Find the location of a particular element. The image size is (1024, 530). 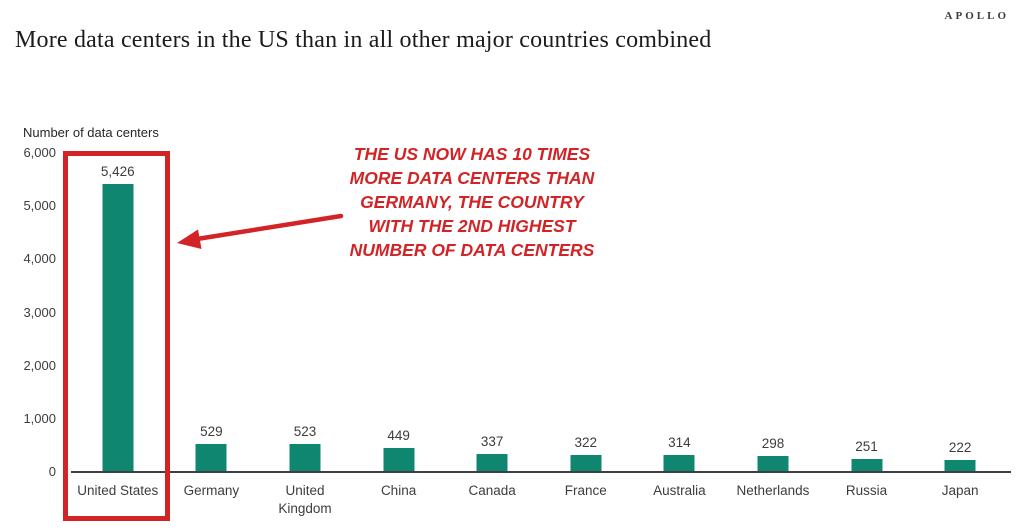

bar-category-label: Netherlands is located at coordinates (773, 490).